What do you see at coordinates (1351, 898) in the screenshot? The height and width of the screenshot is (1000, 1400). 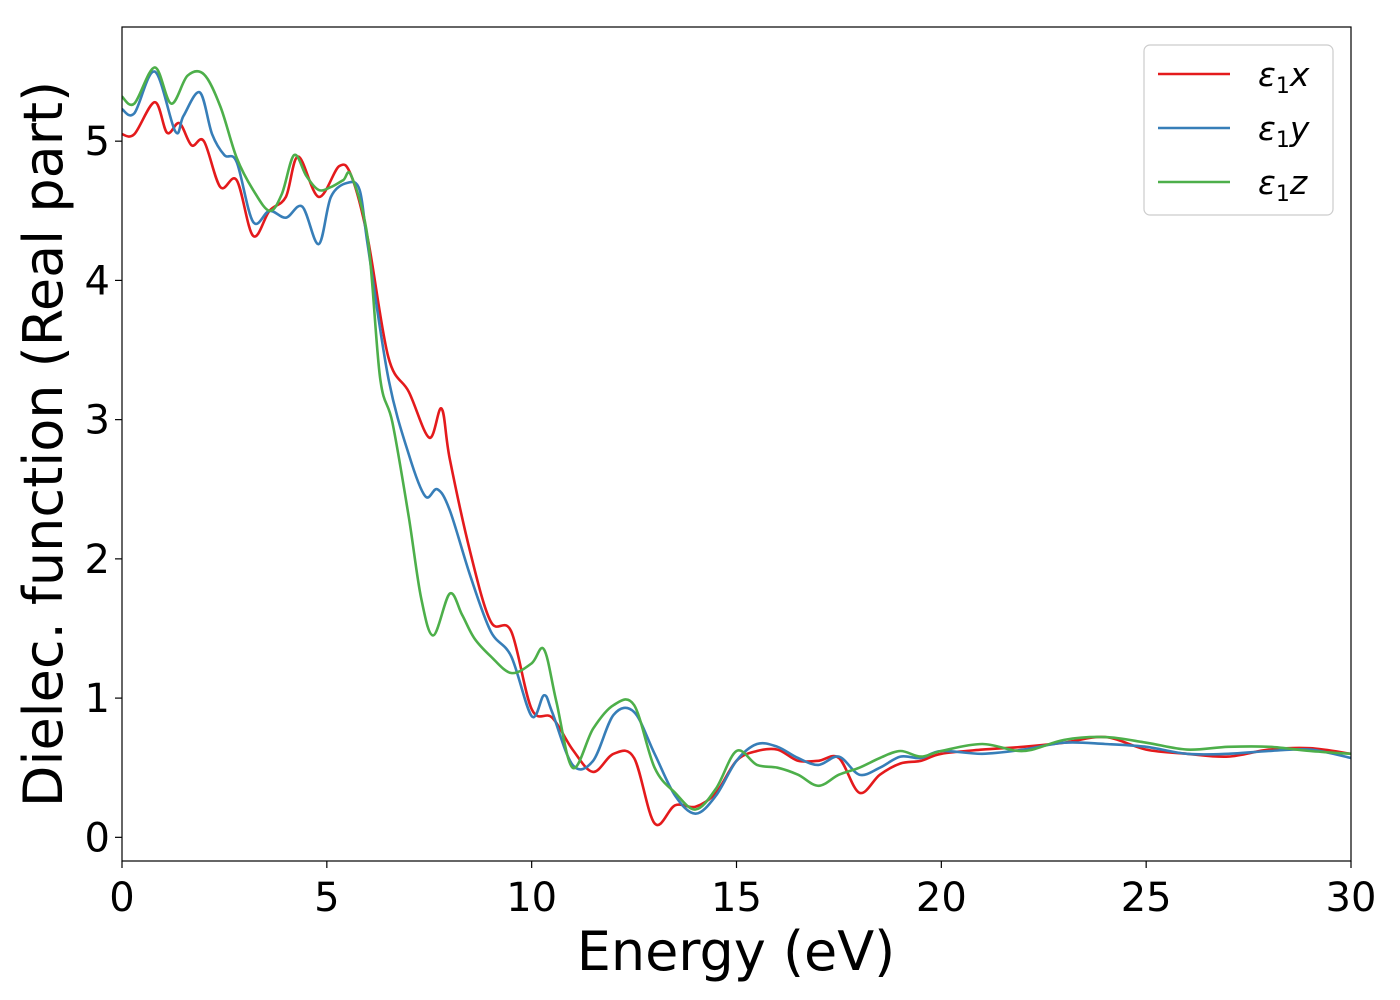 I see `x-tick-label: 30` at bounding box center [1351, 898].